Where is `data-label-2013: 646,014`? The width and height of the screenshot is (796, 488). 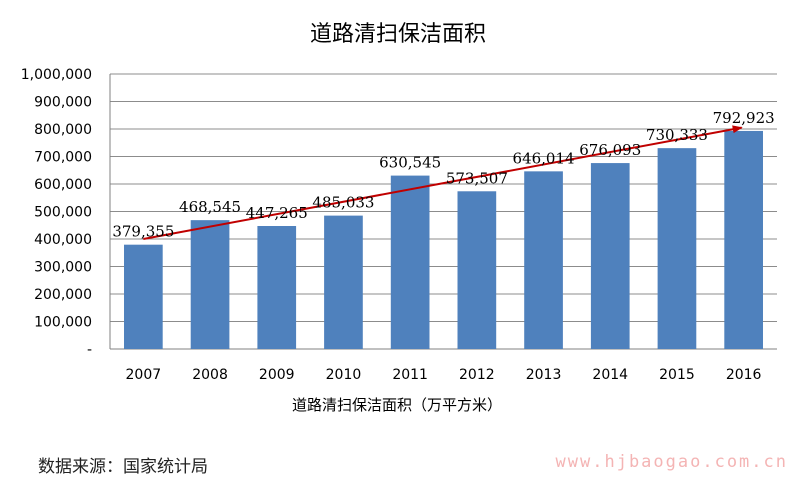 data-label-2013: 646,014 is located at coordinates (544, 158).